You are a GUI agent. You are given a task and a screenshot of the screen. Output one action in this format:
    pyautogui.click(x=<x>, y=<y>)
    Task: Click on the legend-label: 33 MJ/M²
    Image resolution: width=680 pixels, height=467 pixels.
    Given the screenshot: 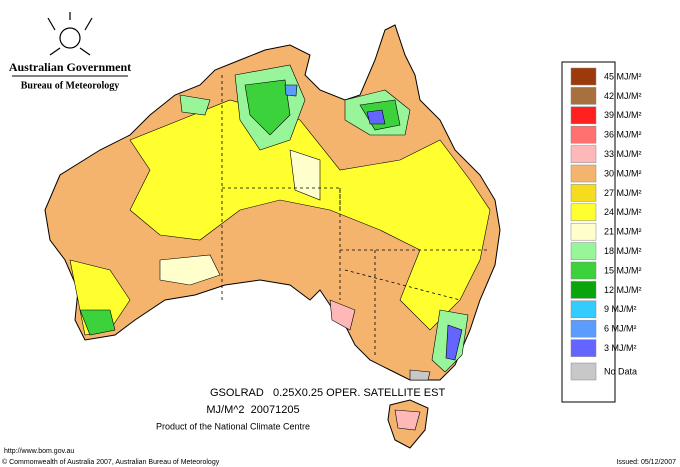 What is the action you would take?
    pyautogui.click(x=623, y=154)
    